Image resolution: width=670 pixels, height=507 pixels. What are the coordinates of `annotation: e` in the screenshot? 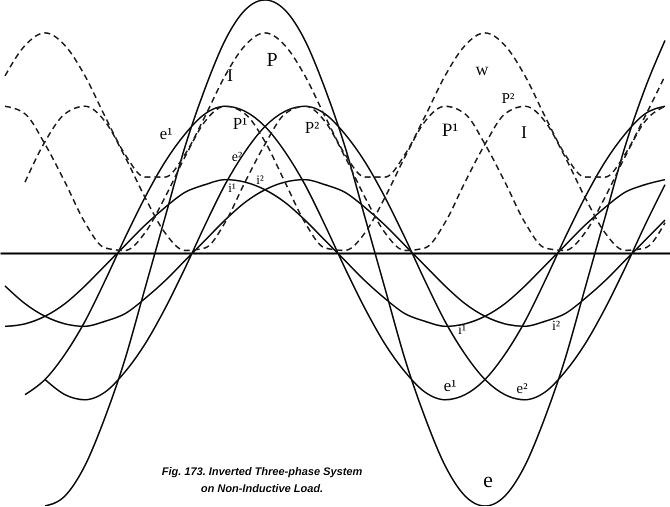 It's located at (488, 479).